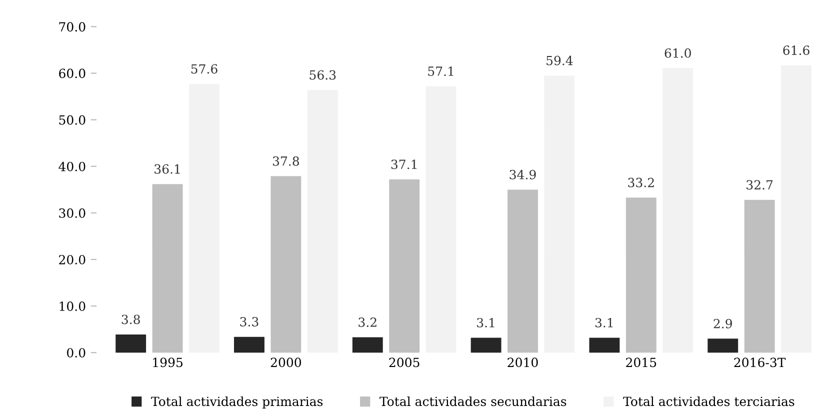  I want to click on legend-label: Total actividades primarias, so click(237, 402).